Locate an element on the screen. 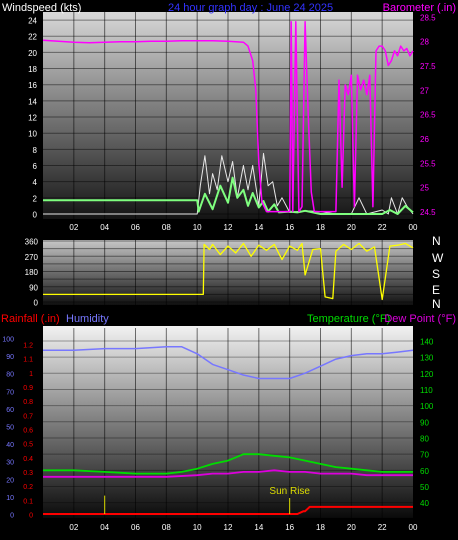 The width and height of the screenshot is (458, 540). temperature-tick-label: 90 is located at coordinates (424, 422).